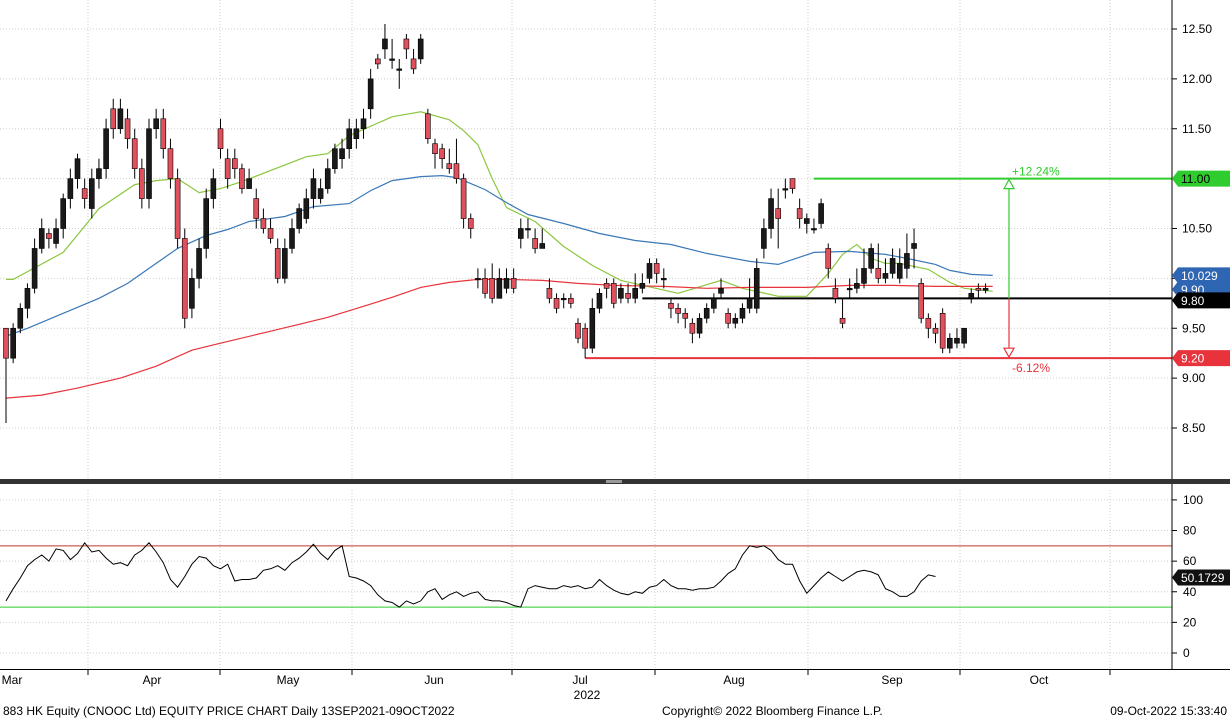 This screenshot has height=721, width=1230. What do you see at coordinates (1190, 561) in the screenshot?
I see `rsi-tick-label: 60` at bounding box center [1190, 561].